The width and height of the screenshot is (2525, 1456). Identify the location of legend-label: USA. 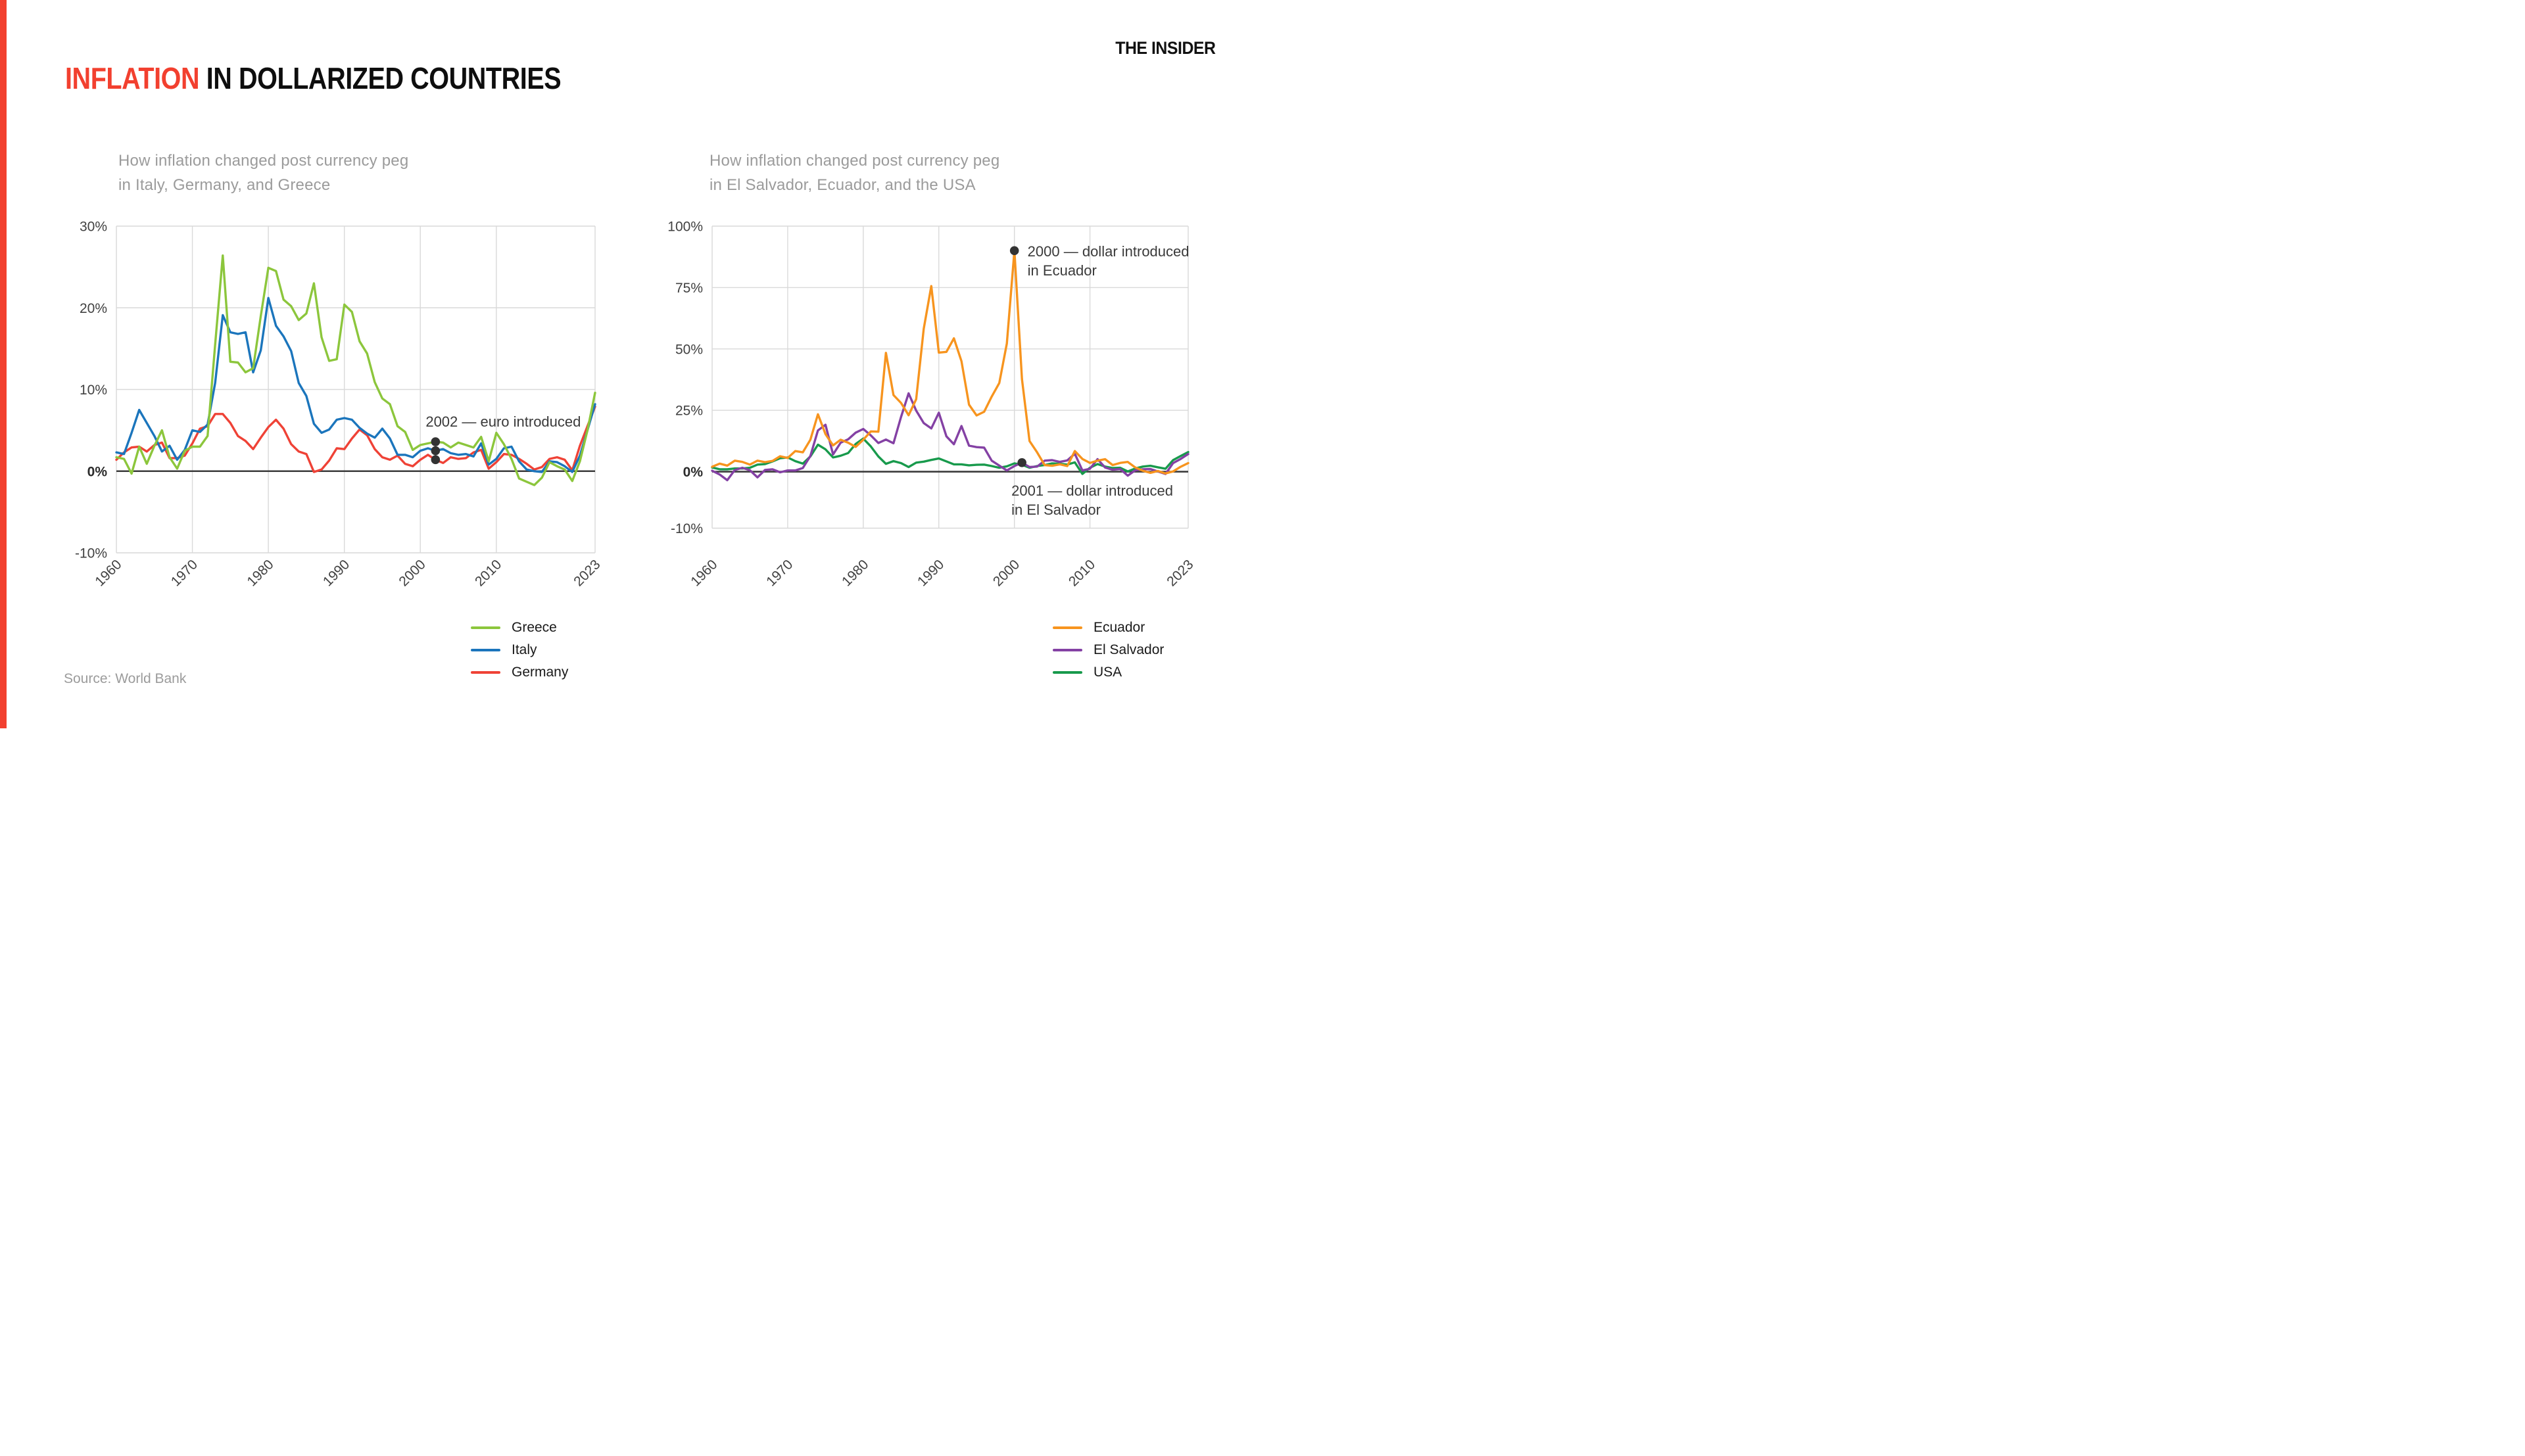
(1108, 672).